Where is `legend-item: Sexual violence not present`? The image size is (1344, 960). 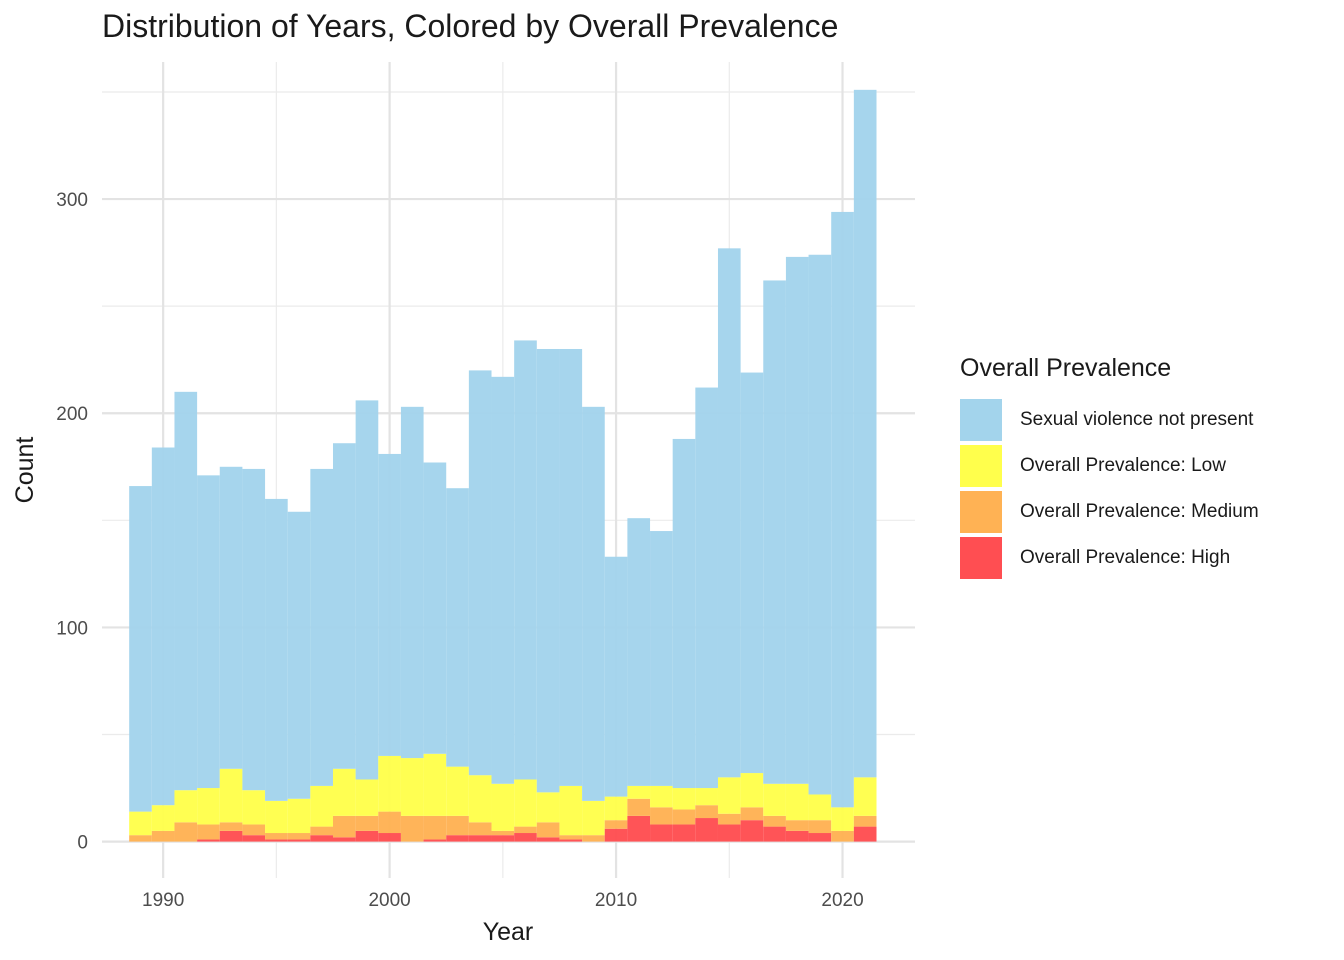 legend-item: Sexual violence not present is located at coordinates (1109, 420).